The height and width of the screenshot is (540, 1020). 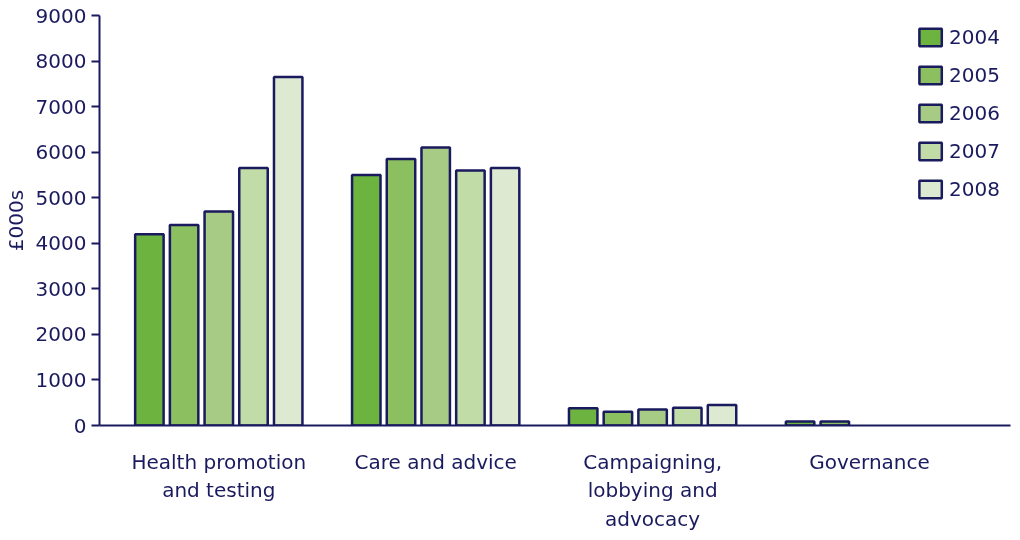 What do you see at coordinates (974, 113) in the screenshot?
I see `legend-label: 2006` at bounding box center [974, 113].